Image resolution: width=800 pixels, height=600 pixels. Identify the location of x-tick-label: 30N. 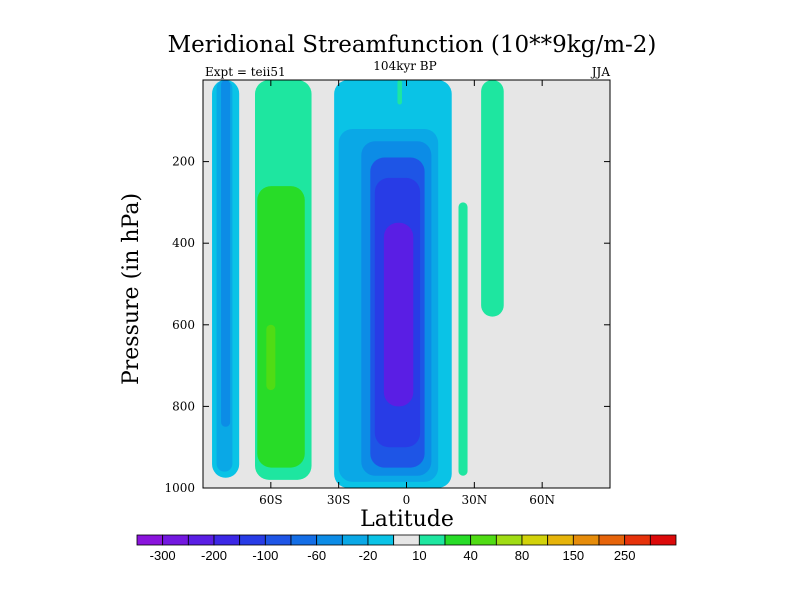
(474, 500).